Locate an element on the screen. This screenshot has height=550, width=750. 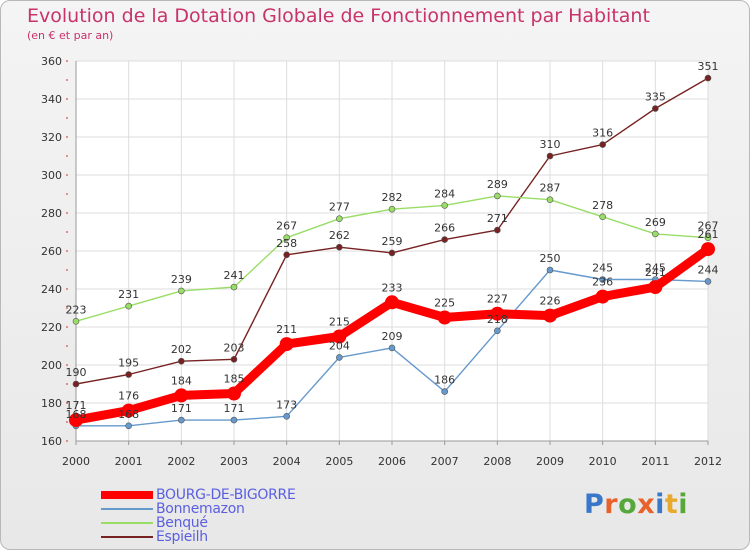
data-label: 223 is located at coordinates (76, 309).